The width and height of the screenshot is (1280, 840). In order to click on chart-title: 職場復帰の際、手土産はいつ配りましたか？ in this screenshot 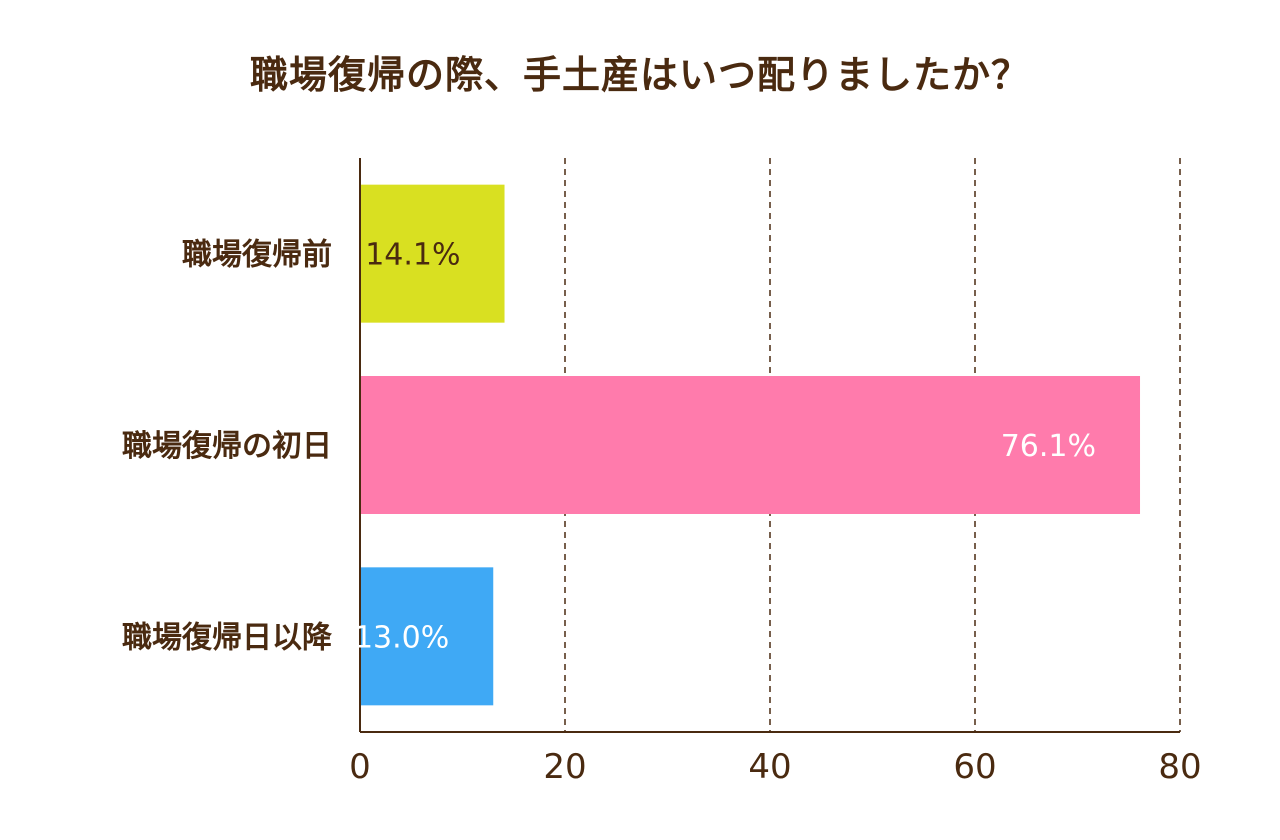, I will do `click(639, 75)`.